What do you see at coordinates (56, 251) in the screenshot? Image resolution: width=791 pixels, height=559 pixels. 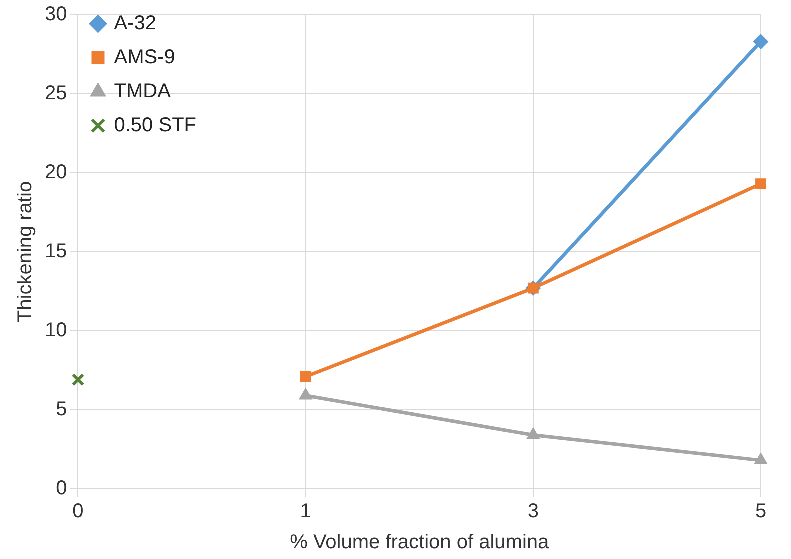 I see `y-tick-label: 15` at bounding box center [56, 251].